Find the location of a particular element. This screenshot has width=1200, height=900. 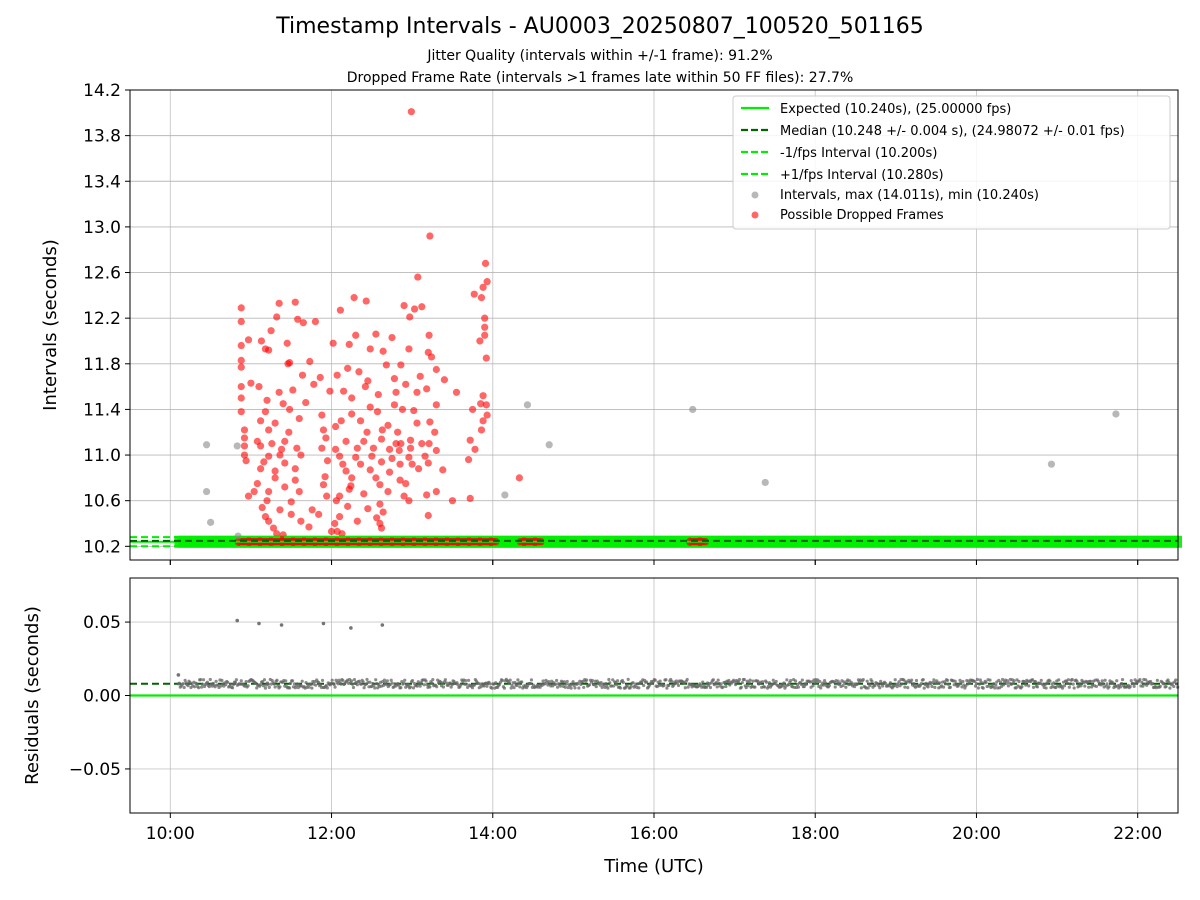

residual-outlier-point is located at coordinates (281, 625).